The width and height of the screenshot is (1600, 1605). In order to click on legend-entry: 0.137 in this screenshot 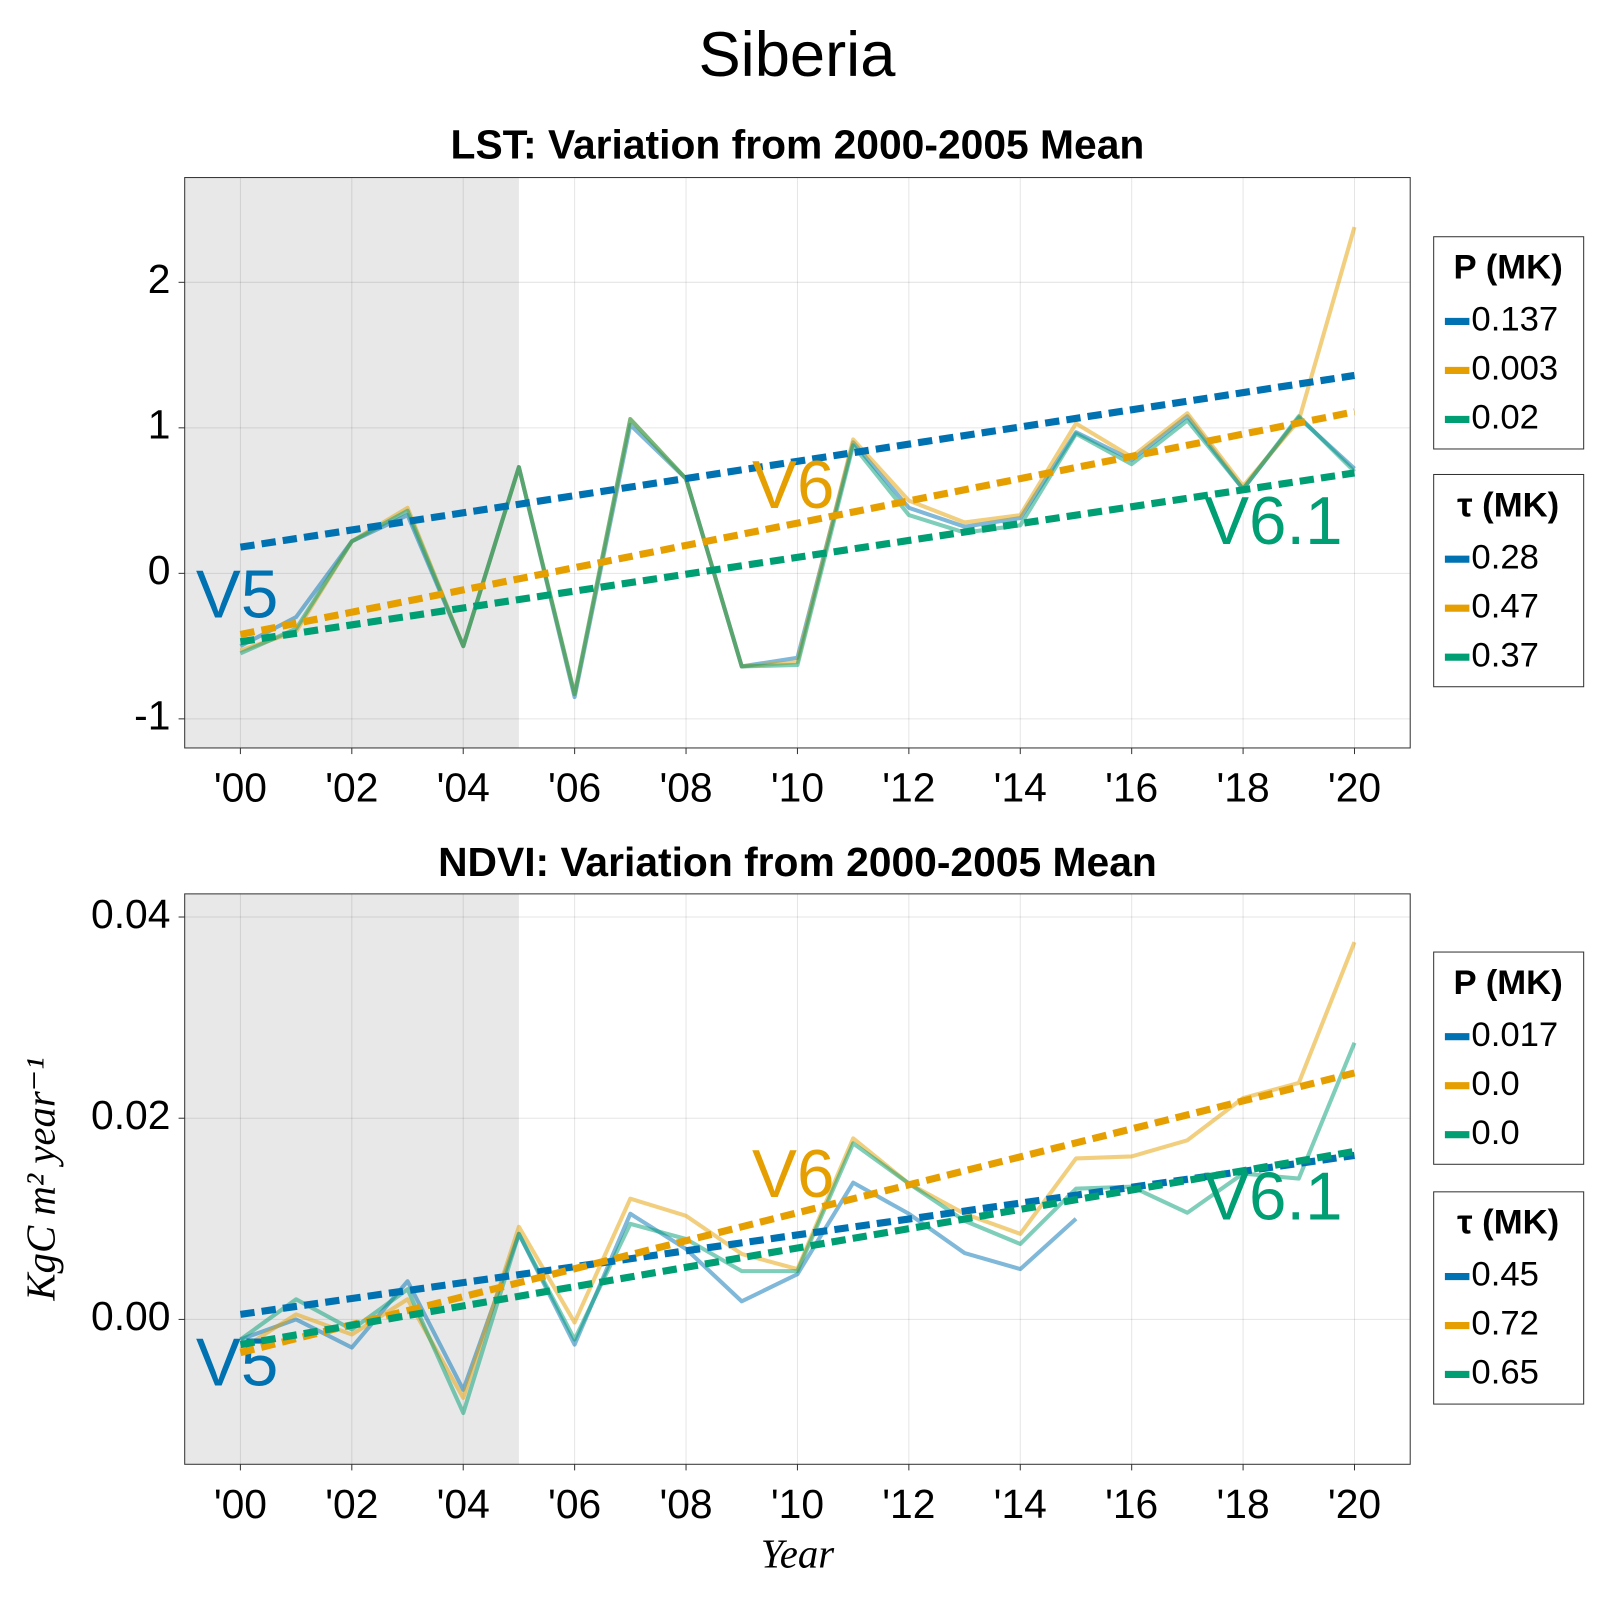, I will do `click(1514, 320)`.